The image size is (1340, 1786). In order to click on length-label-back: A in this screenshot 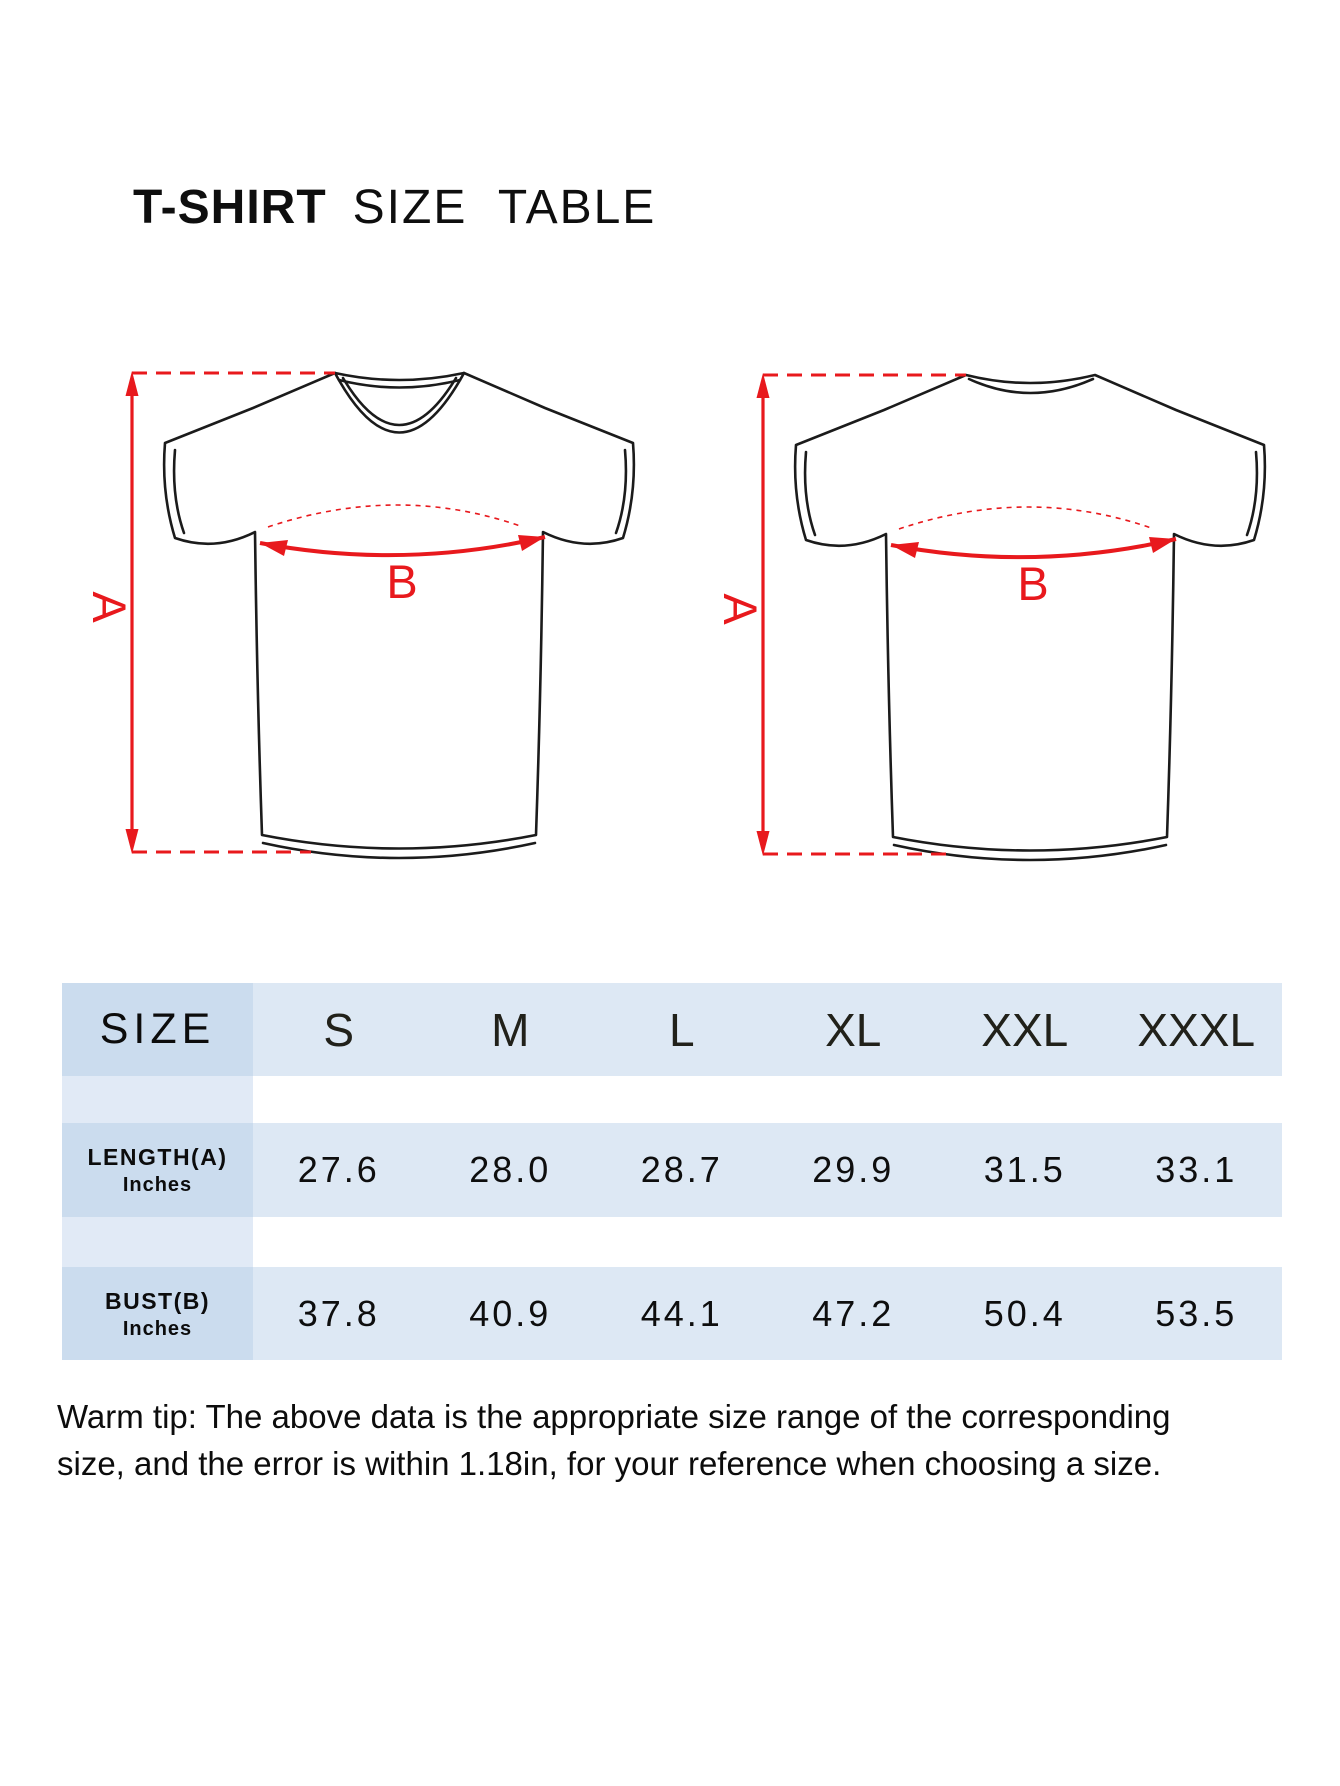, I will do `click(741, 609)`.